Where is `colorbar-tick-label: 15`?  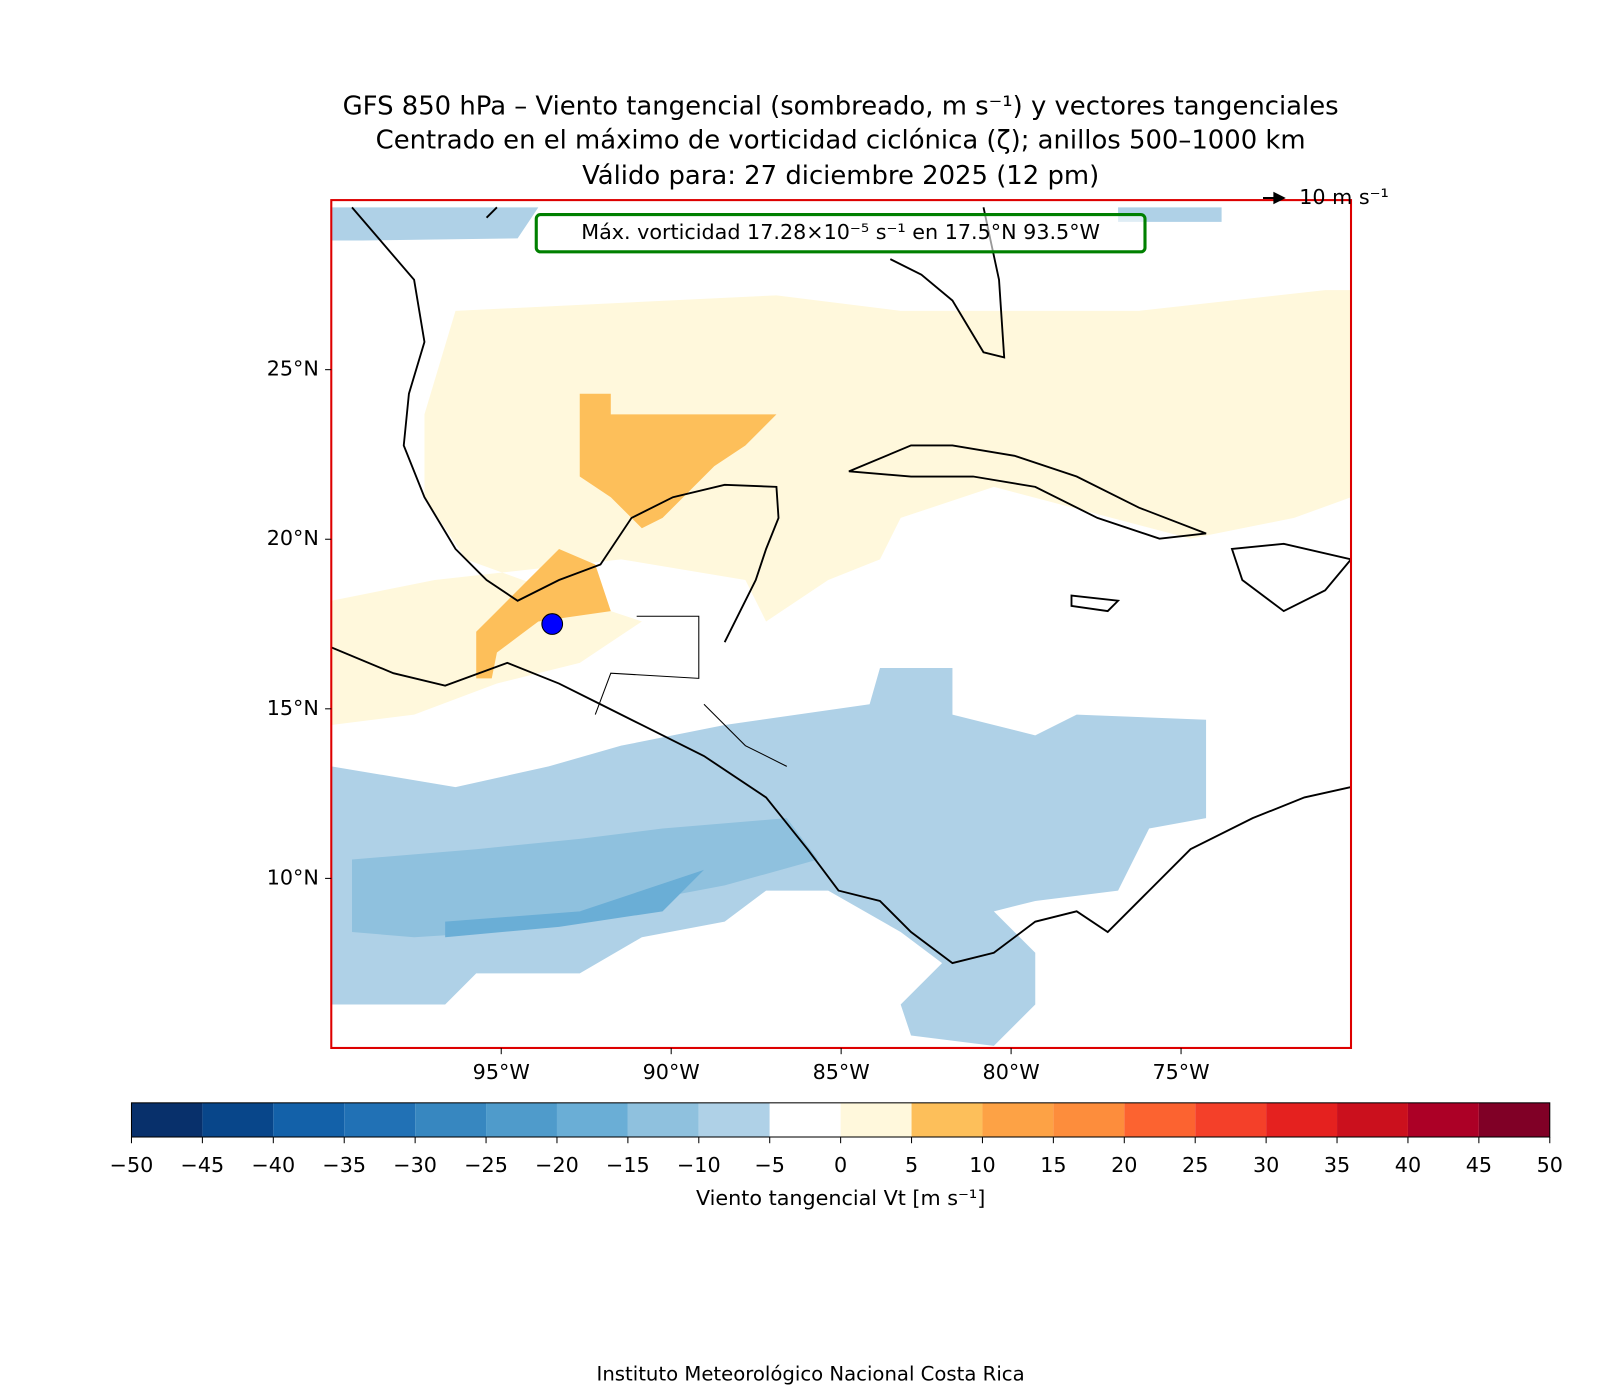
colorbar-tick-label: 15 is located at coordinates (1053, 1165).